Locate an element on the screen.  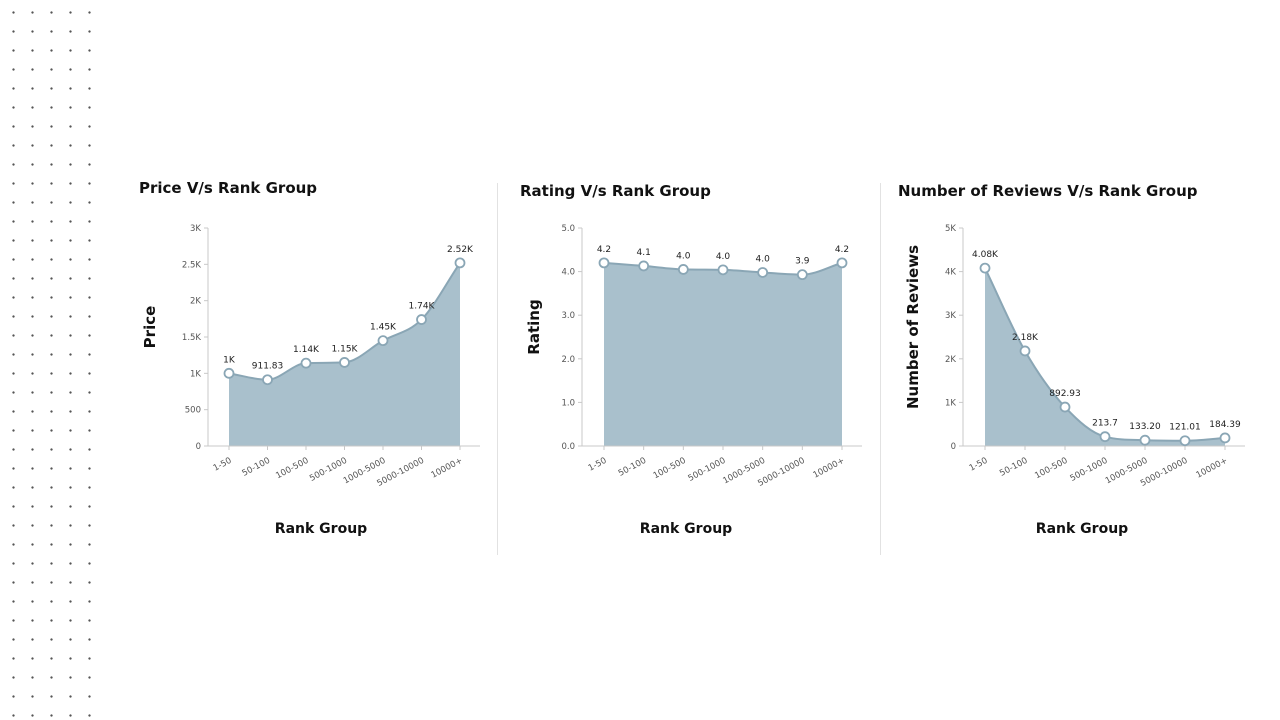
data-label: 4.08K is located at coordinates (985, 255).